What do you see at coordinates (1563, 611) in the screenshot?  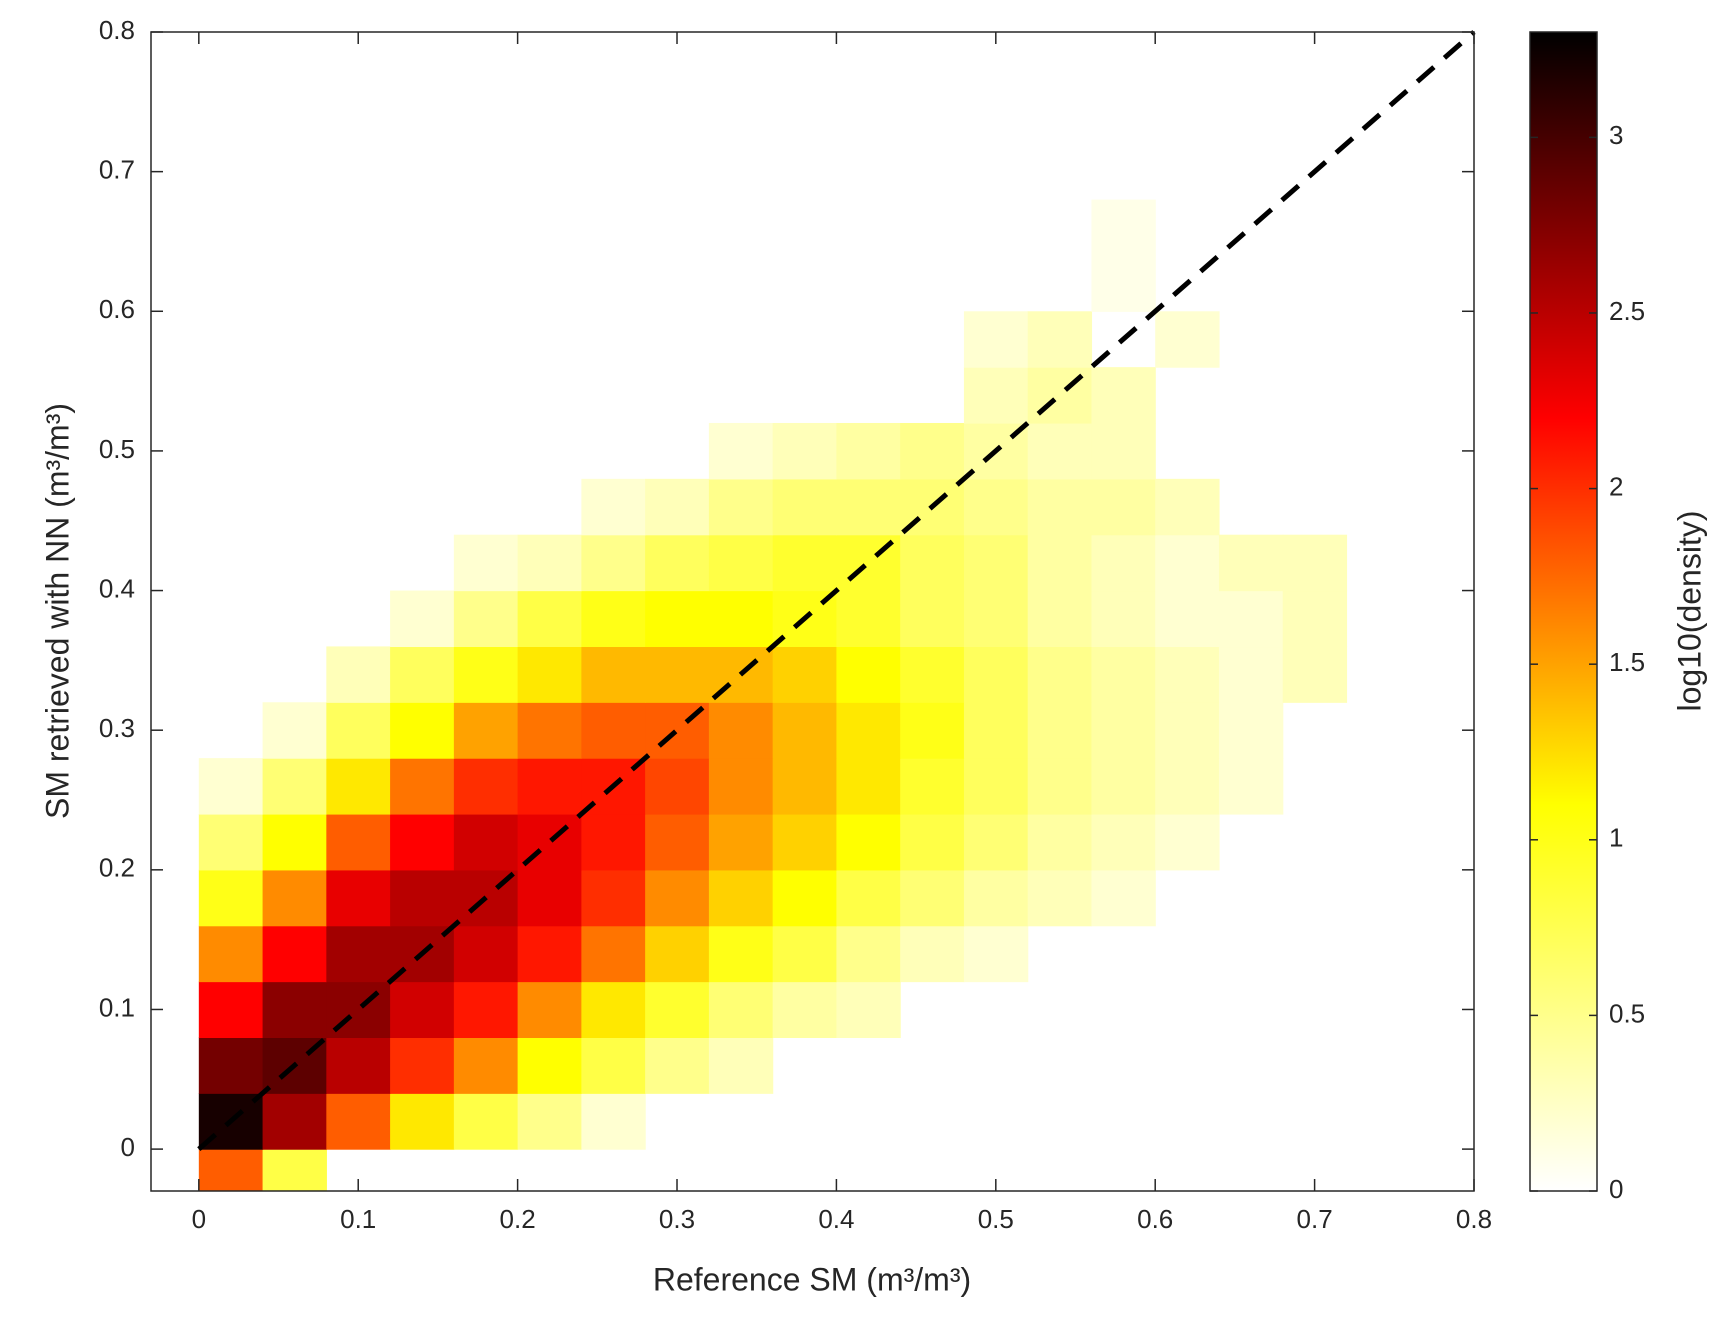 I see `colorbar` at bounding box center [1563, 611].